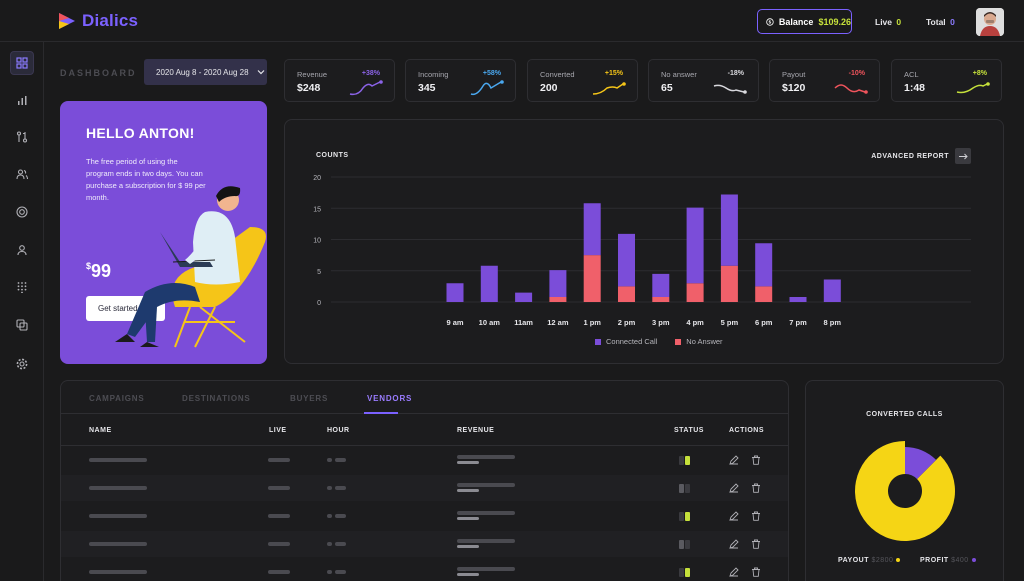 This screenshot has height=581, width=1024. Describe the element at coordinates (946, 80) in the screenshot. I see `kpi-card-acl: ACL 1:48 +8%` at that location.